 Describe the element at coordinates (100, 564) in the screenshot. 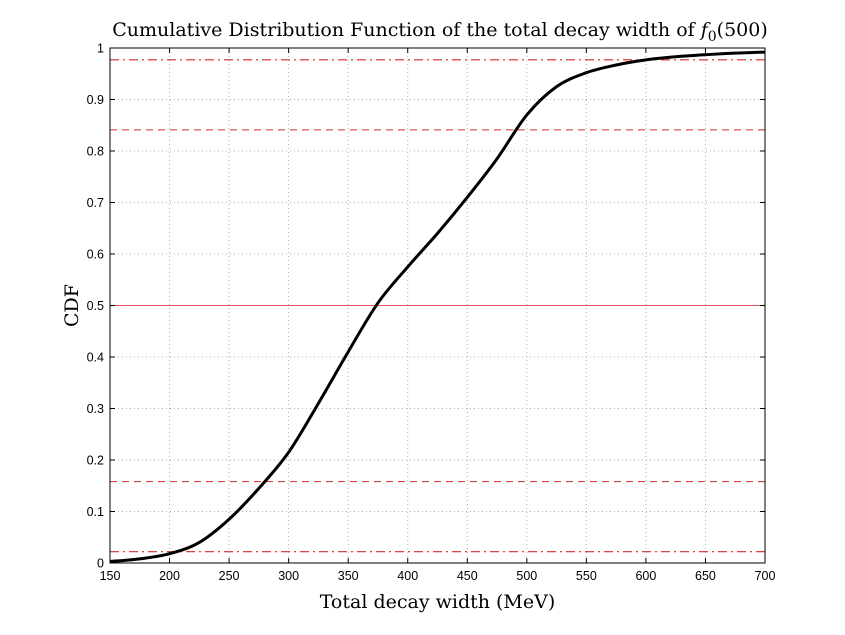

I see `y-tick-label: 0` at that location.